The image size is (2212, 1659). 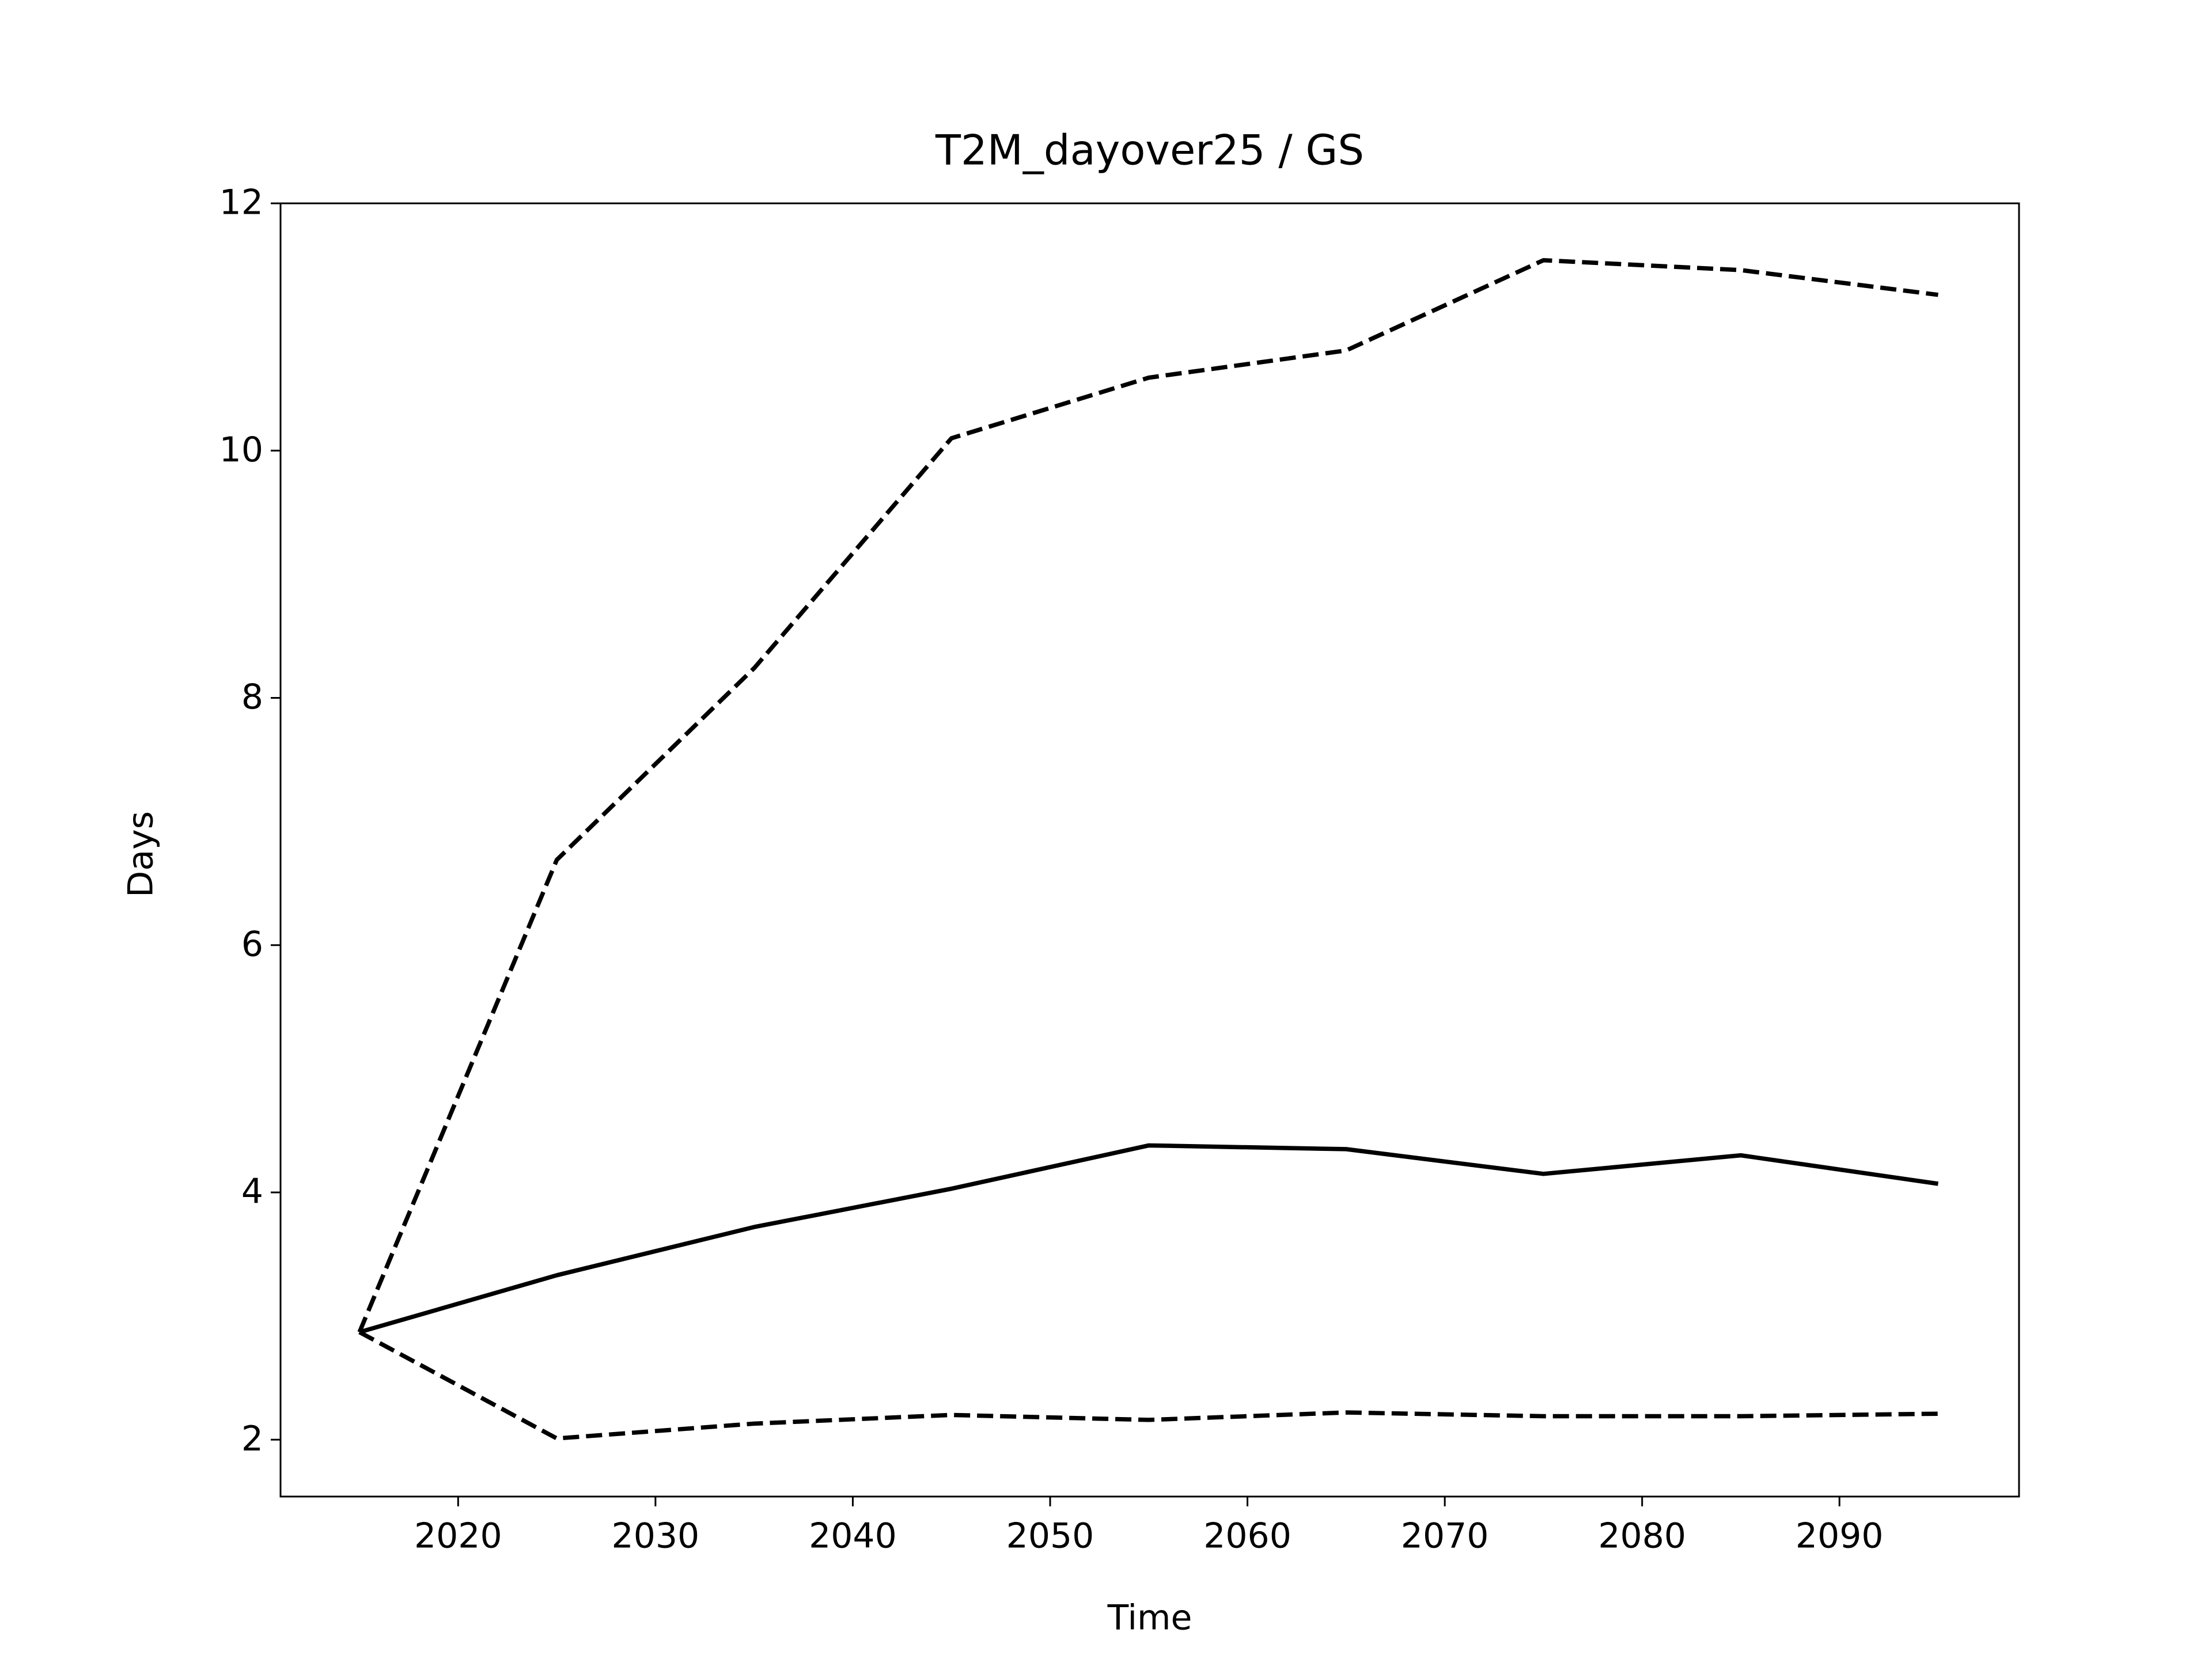 What do you see at coordinates (252, 697) in the screenshot?
I see `y-tick-label: 8` at bounding box center [252, 697].